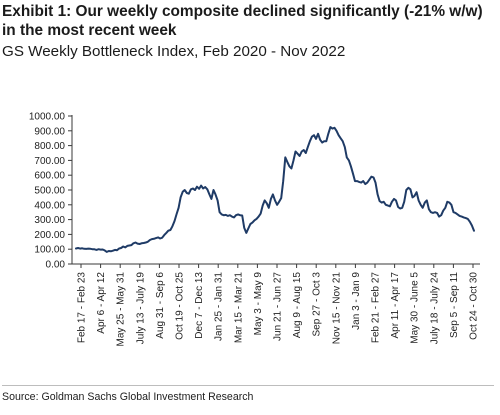 The width and height of the screenshot is (500, 415). What do you see at coordinates (82, 308) in the screenshot?
I see `x-tick-label: Feb 17 - Feb 23` at bounding box center [82, 308].